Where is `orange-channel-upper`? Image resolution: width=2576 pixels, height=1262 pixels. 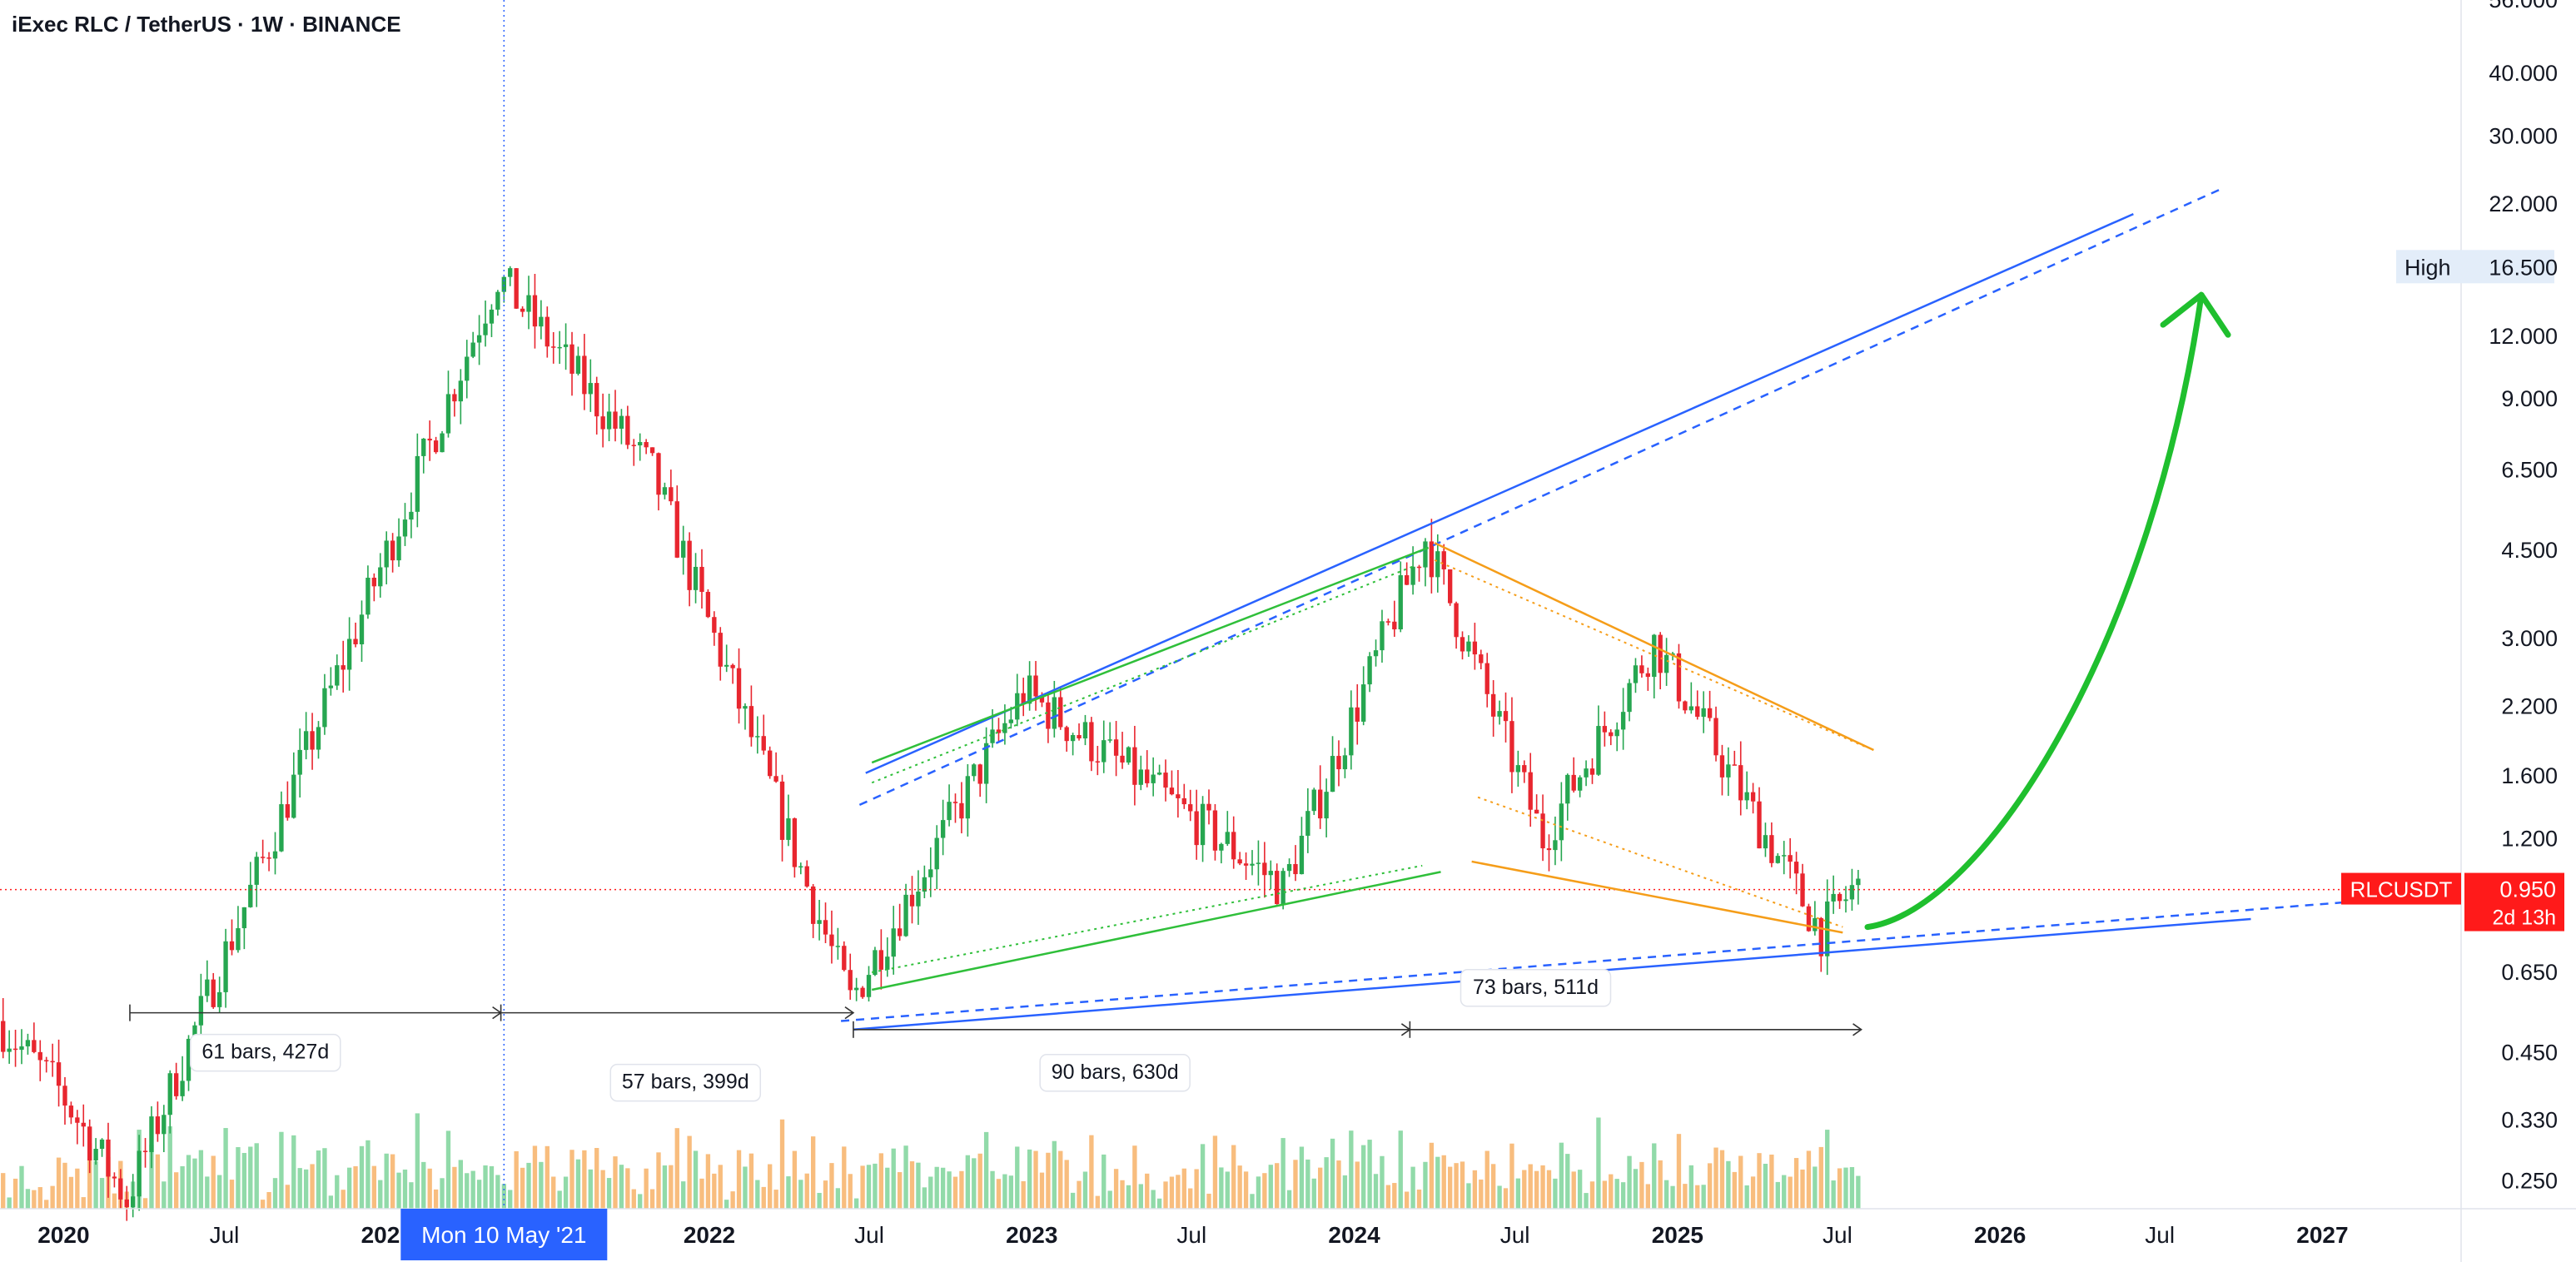 orange-channel-upper is located at coordinates (1654, 647).